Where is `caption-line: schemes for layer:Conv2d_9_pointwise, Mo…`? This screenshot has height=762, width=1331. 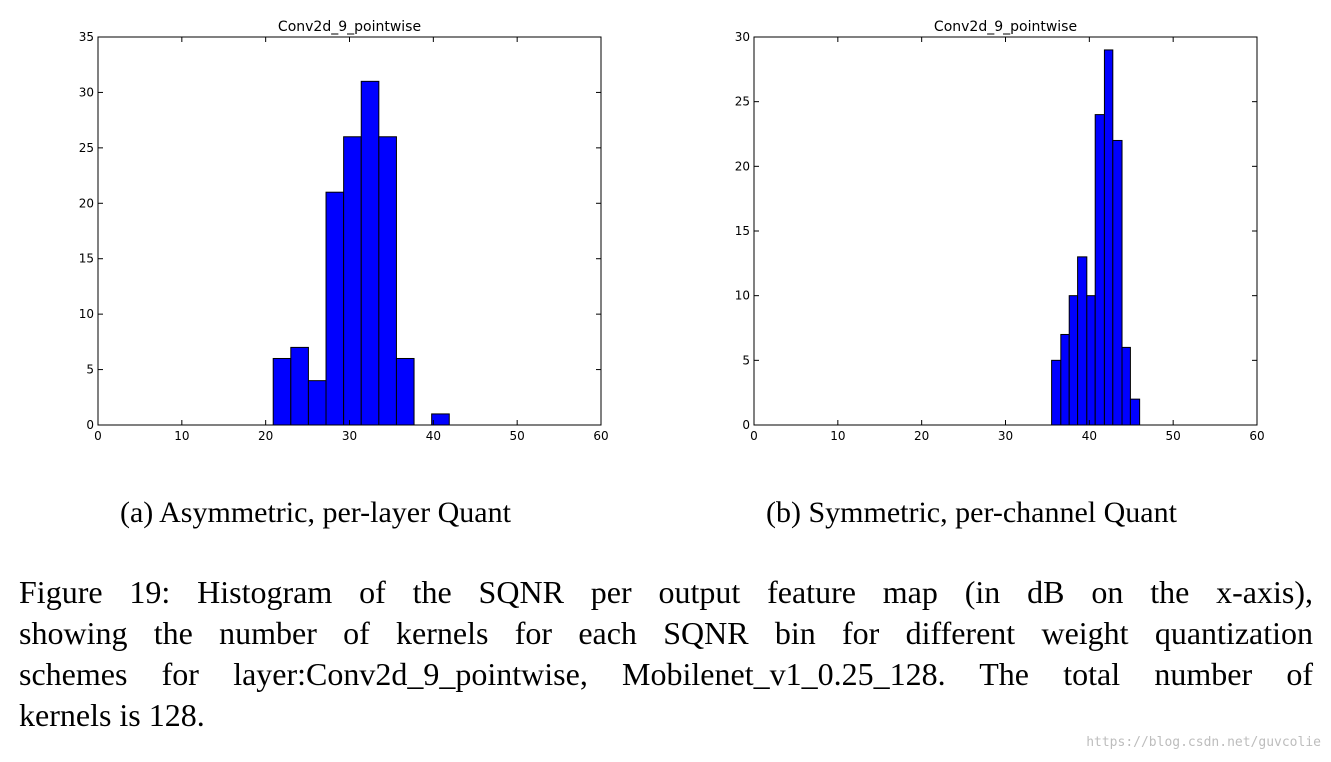
caption-line: schemes for layer:Conv2d_9_pointwise, Mo… is located at coordinates (666, 674).